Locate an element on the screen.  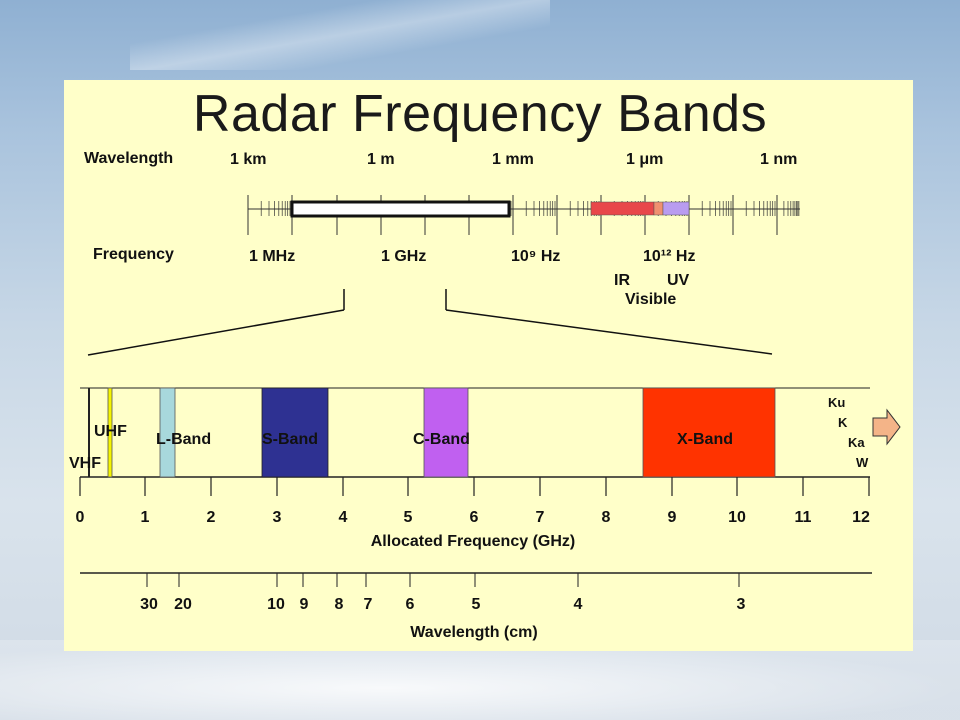
wavelength-tick-1m: 1 m is located at coordinates (381, 159).